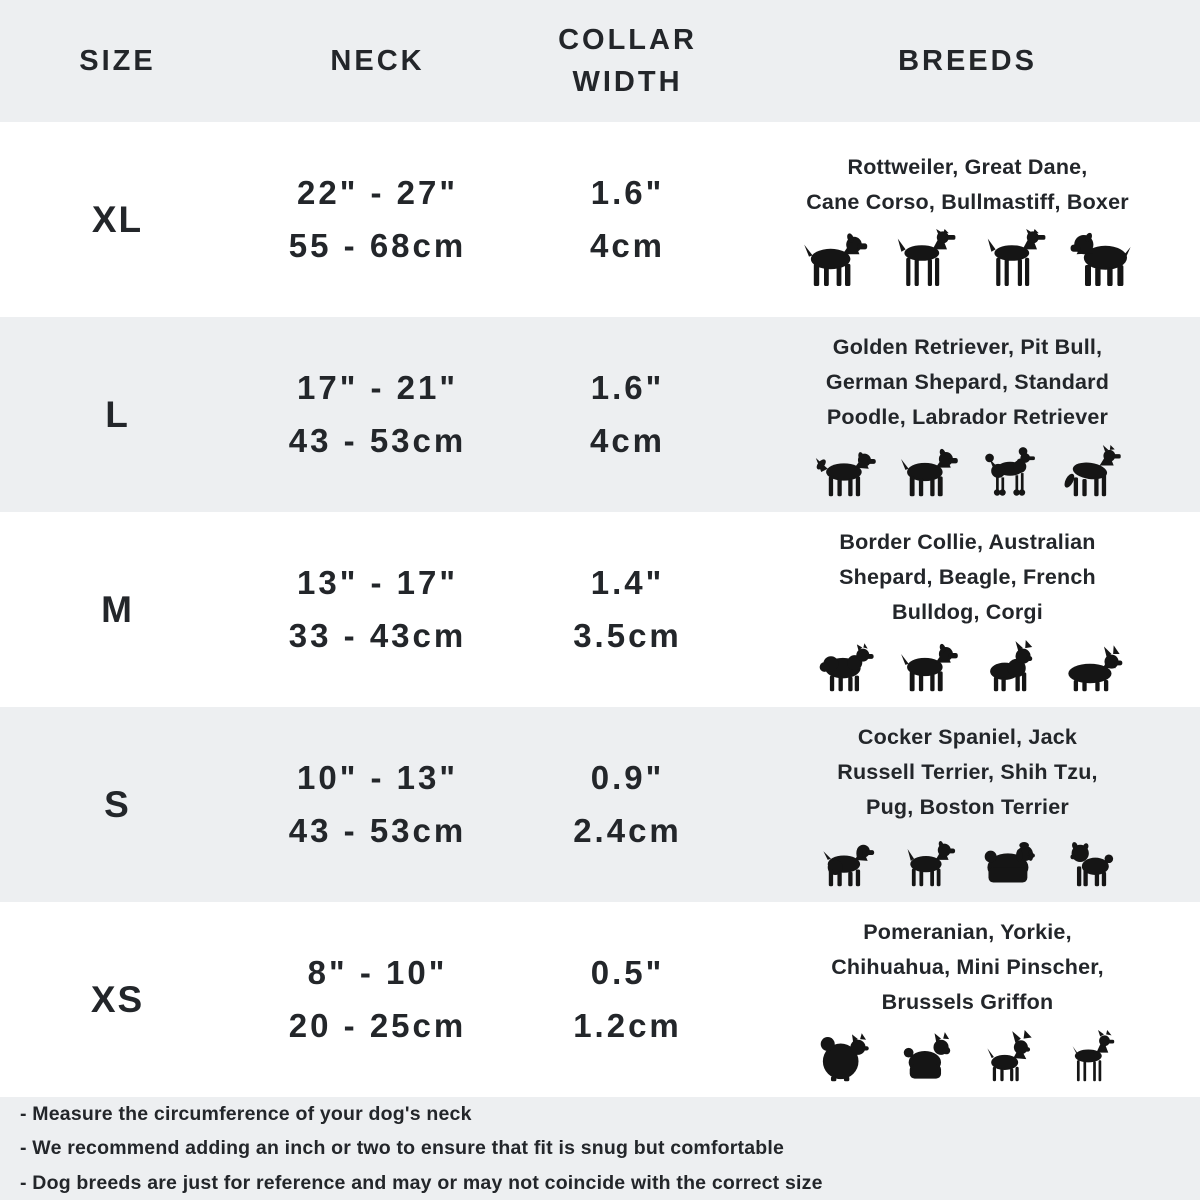 This screenshot has height=1200, width=1200. What do you see at coordinates (1009, 1057) in the screenshot?
I see `chihuahua-icon` at bounding box center [1009, 1057].